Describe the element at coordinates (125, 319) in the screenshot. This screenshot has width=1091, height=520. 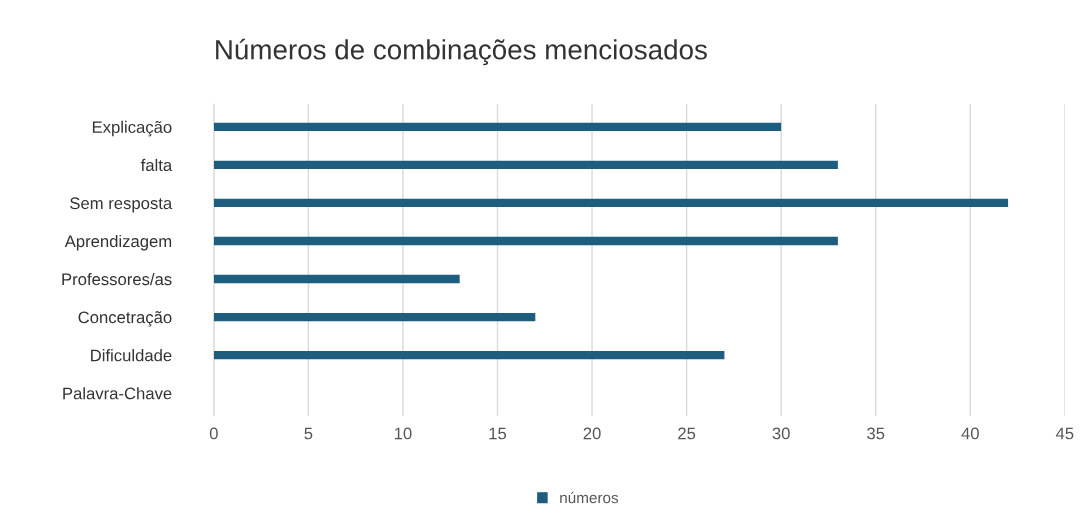
I see `y-tick-label: Concetração` at that location.